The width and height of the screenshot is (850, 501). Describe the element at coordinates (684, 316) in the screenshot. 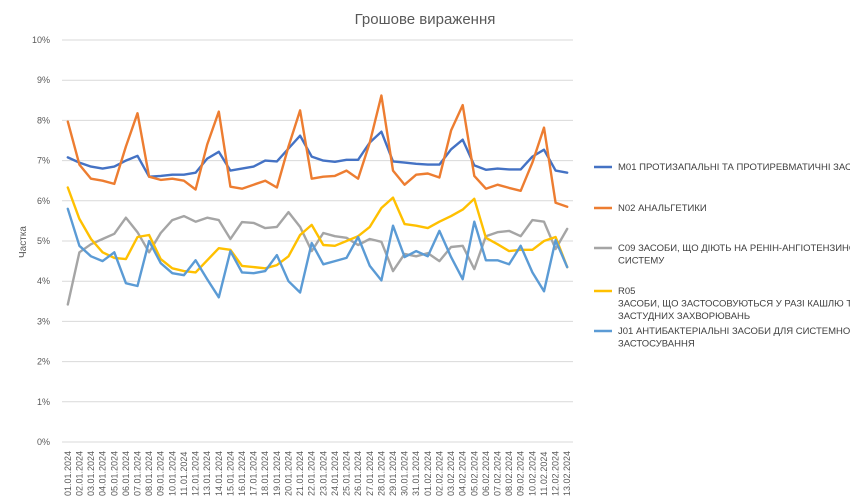

I see `legend-label: ЗАСТУДНИХ ЗАХВОРЮВАНЬ` at that location.